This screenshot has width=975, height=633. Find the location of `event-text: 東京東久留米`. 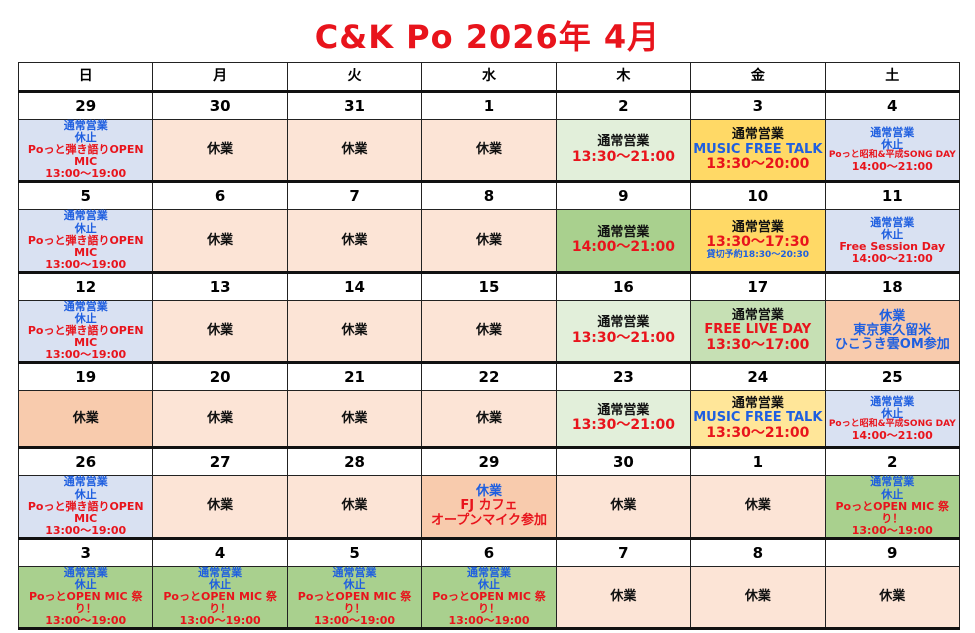

event-text: 東京東久留米 is located at coordinates (892, 331).